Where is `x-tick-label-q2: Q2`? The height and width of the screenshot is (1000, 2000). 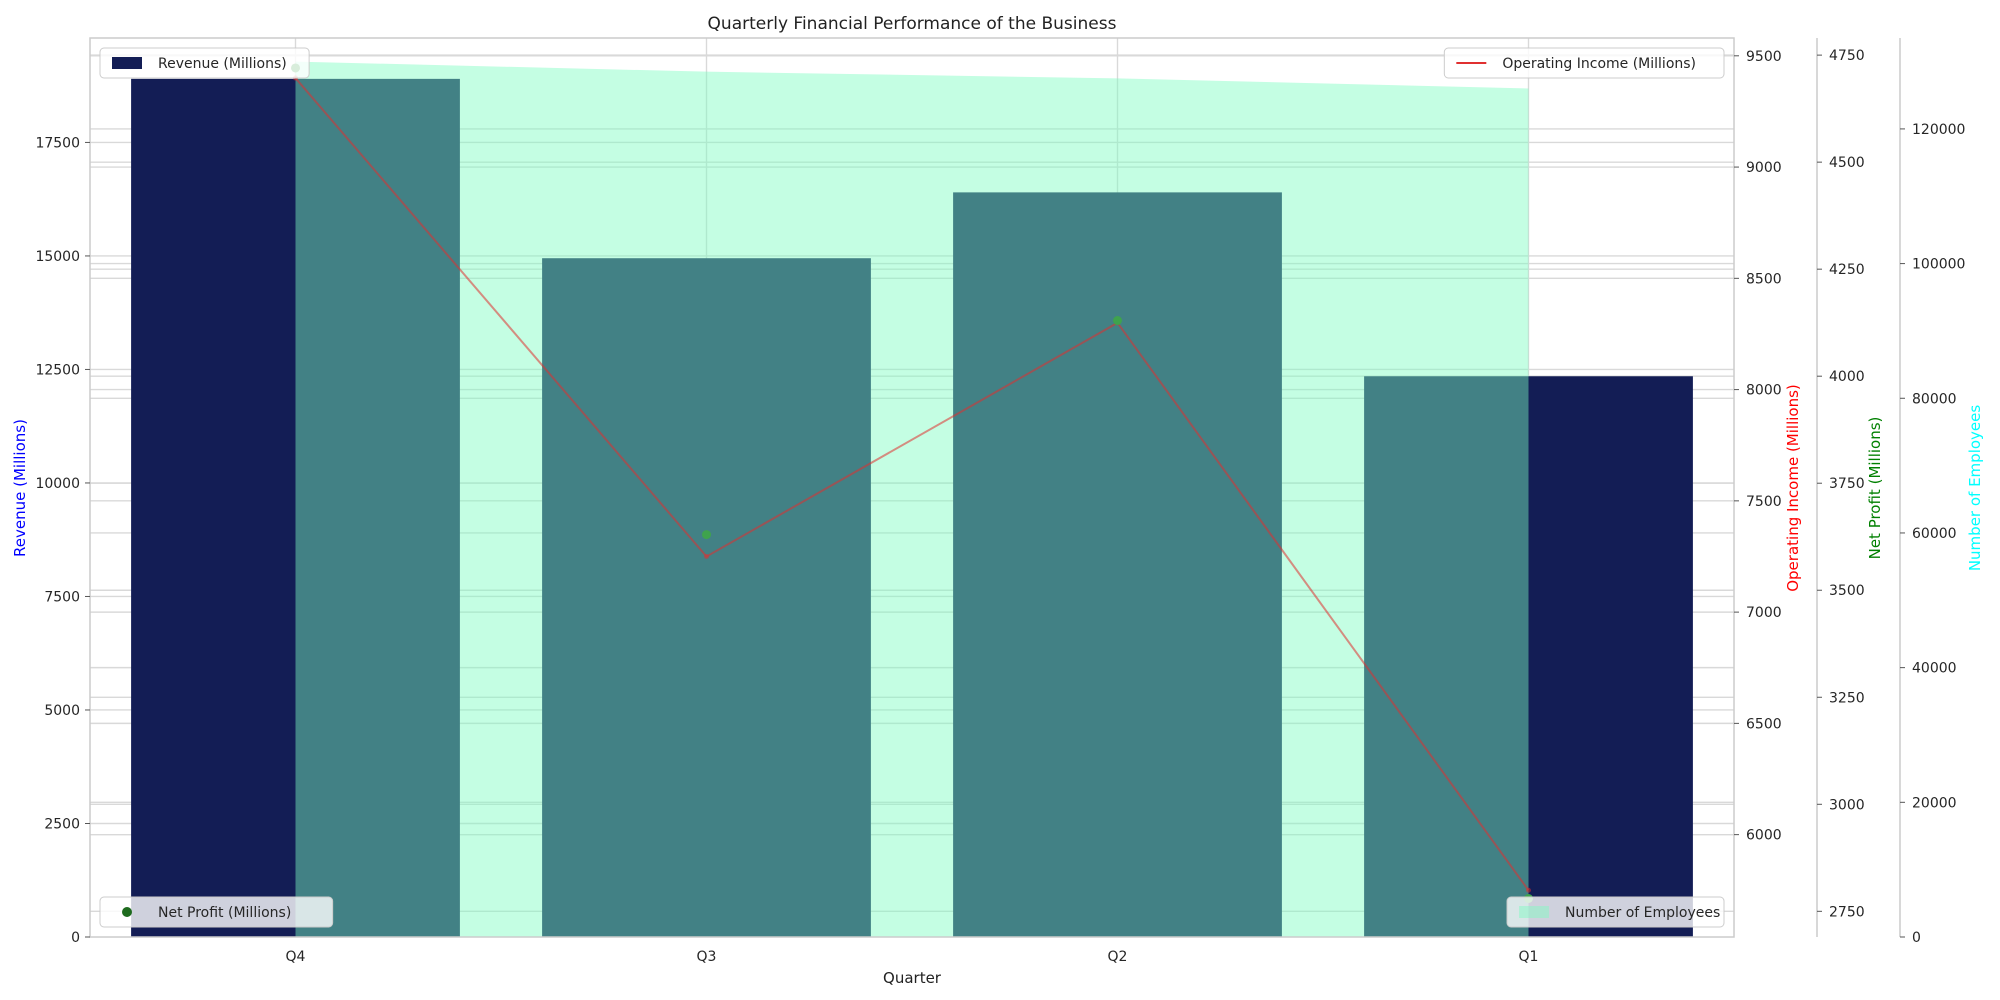 x-tick-label-q2: Q2 is located at coordinates (1118, 957).